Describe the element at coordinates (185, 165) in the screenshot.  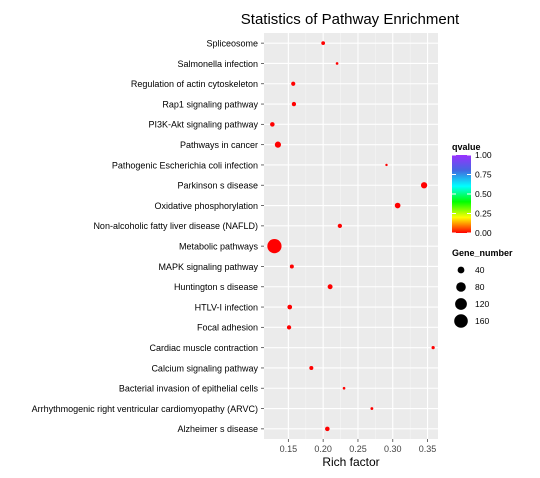
I see `y-category-label: Pathogenic Escherichia coli infection` at that location.